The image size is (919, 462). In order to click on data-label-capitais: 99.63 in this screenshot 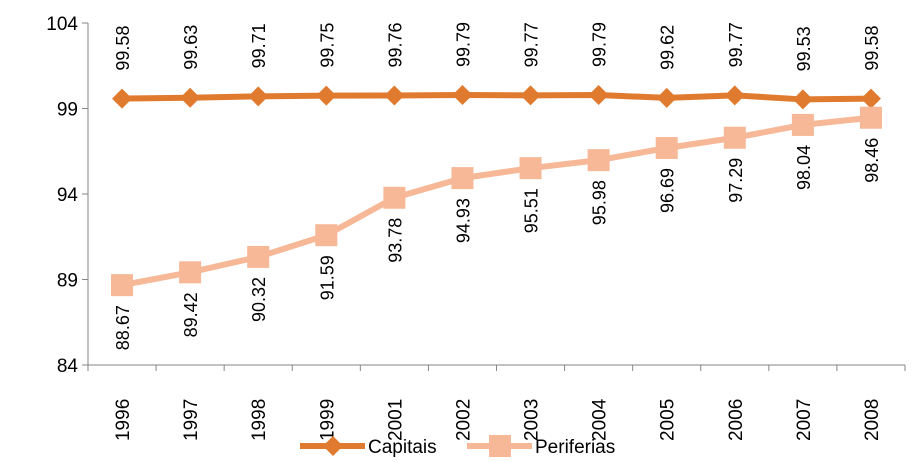, I will do `click(191, 47)`.